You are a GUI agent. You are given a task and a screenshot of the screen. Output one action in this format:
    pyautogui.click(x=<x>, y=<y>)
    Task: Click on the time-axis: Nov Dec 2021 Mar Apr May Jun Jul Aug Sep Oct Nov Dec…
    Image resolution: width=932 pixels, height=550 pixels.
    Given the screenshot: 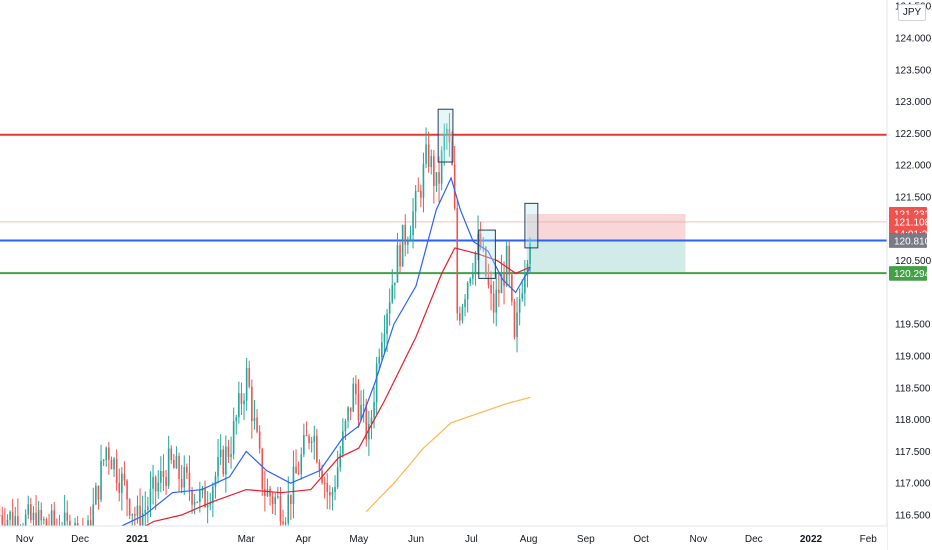 What is the action you would take?
    pyautogui.click(x=443, y=537)
    